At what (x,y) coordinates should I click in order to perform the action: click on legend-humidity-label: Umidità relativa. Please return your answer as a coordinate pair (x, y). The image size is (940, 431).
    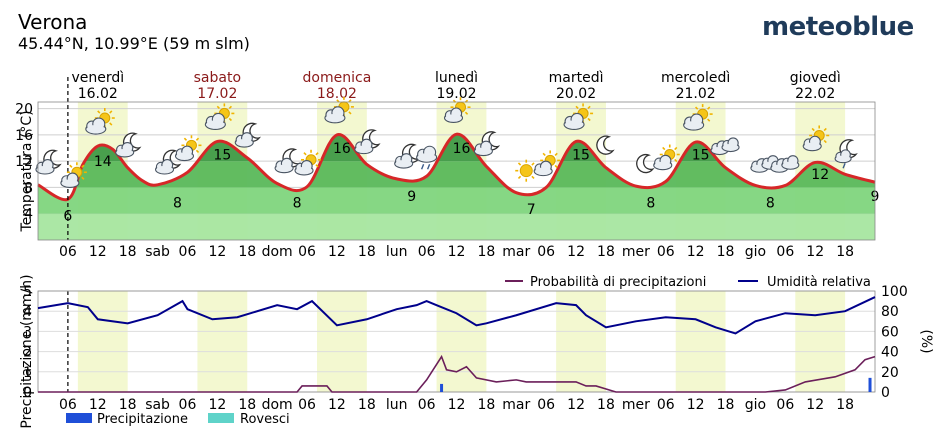
    Looking at the image, I should click on (819, 282).